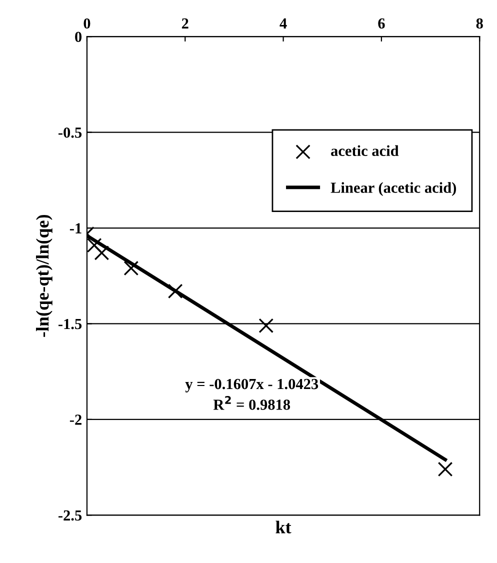  I want to click on y-tick-label: -1.5, so click(70, 324).